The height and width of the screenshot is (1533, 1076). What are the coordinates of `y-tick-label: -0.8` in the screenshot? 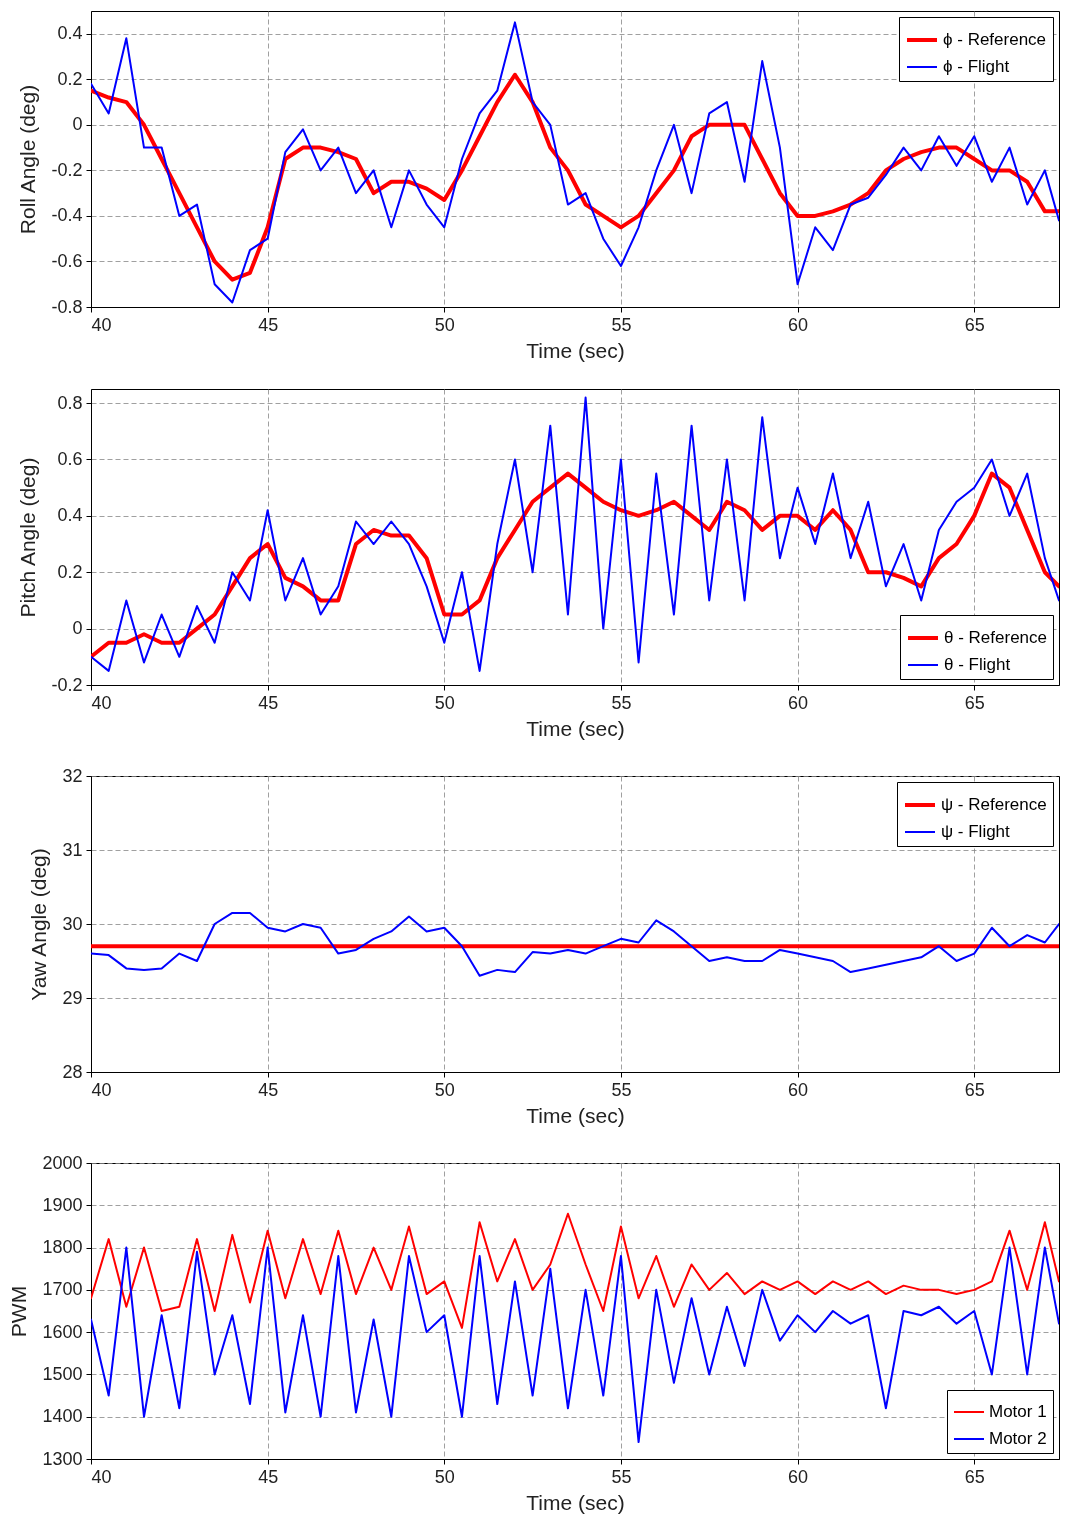 It's located at (67, 306).